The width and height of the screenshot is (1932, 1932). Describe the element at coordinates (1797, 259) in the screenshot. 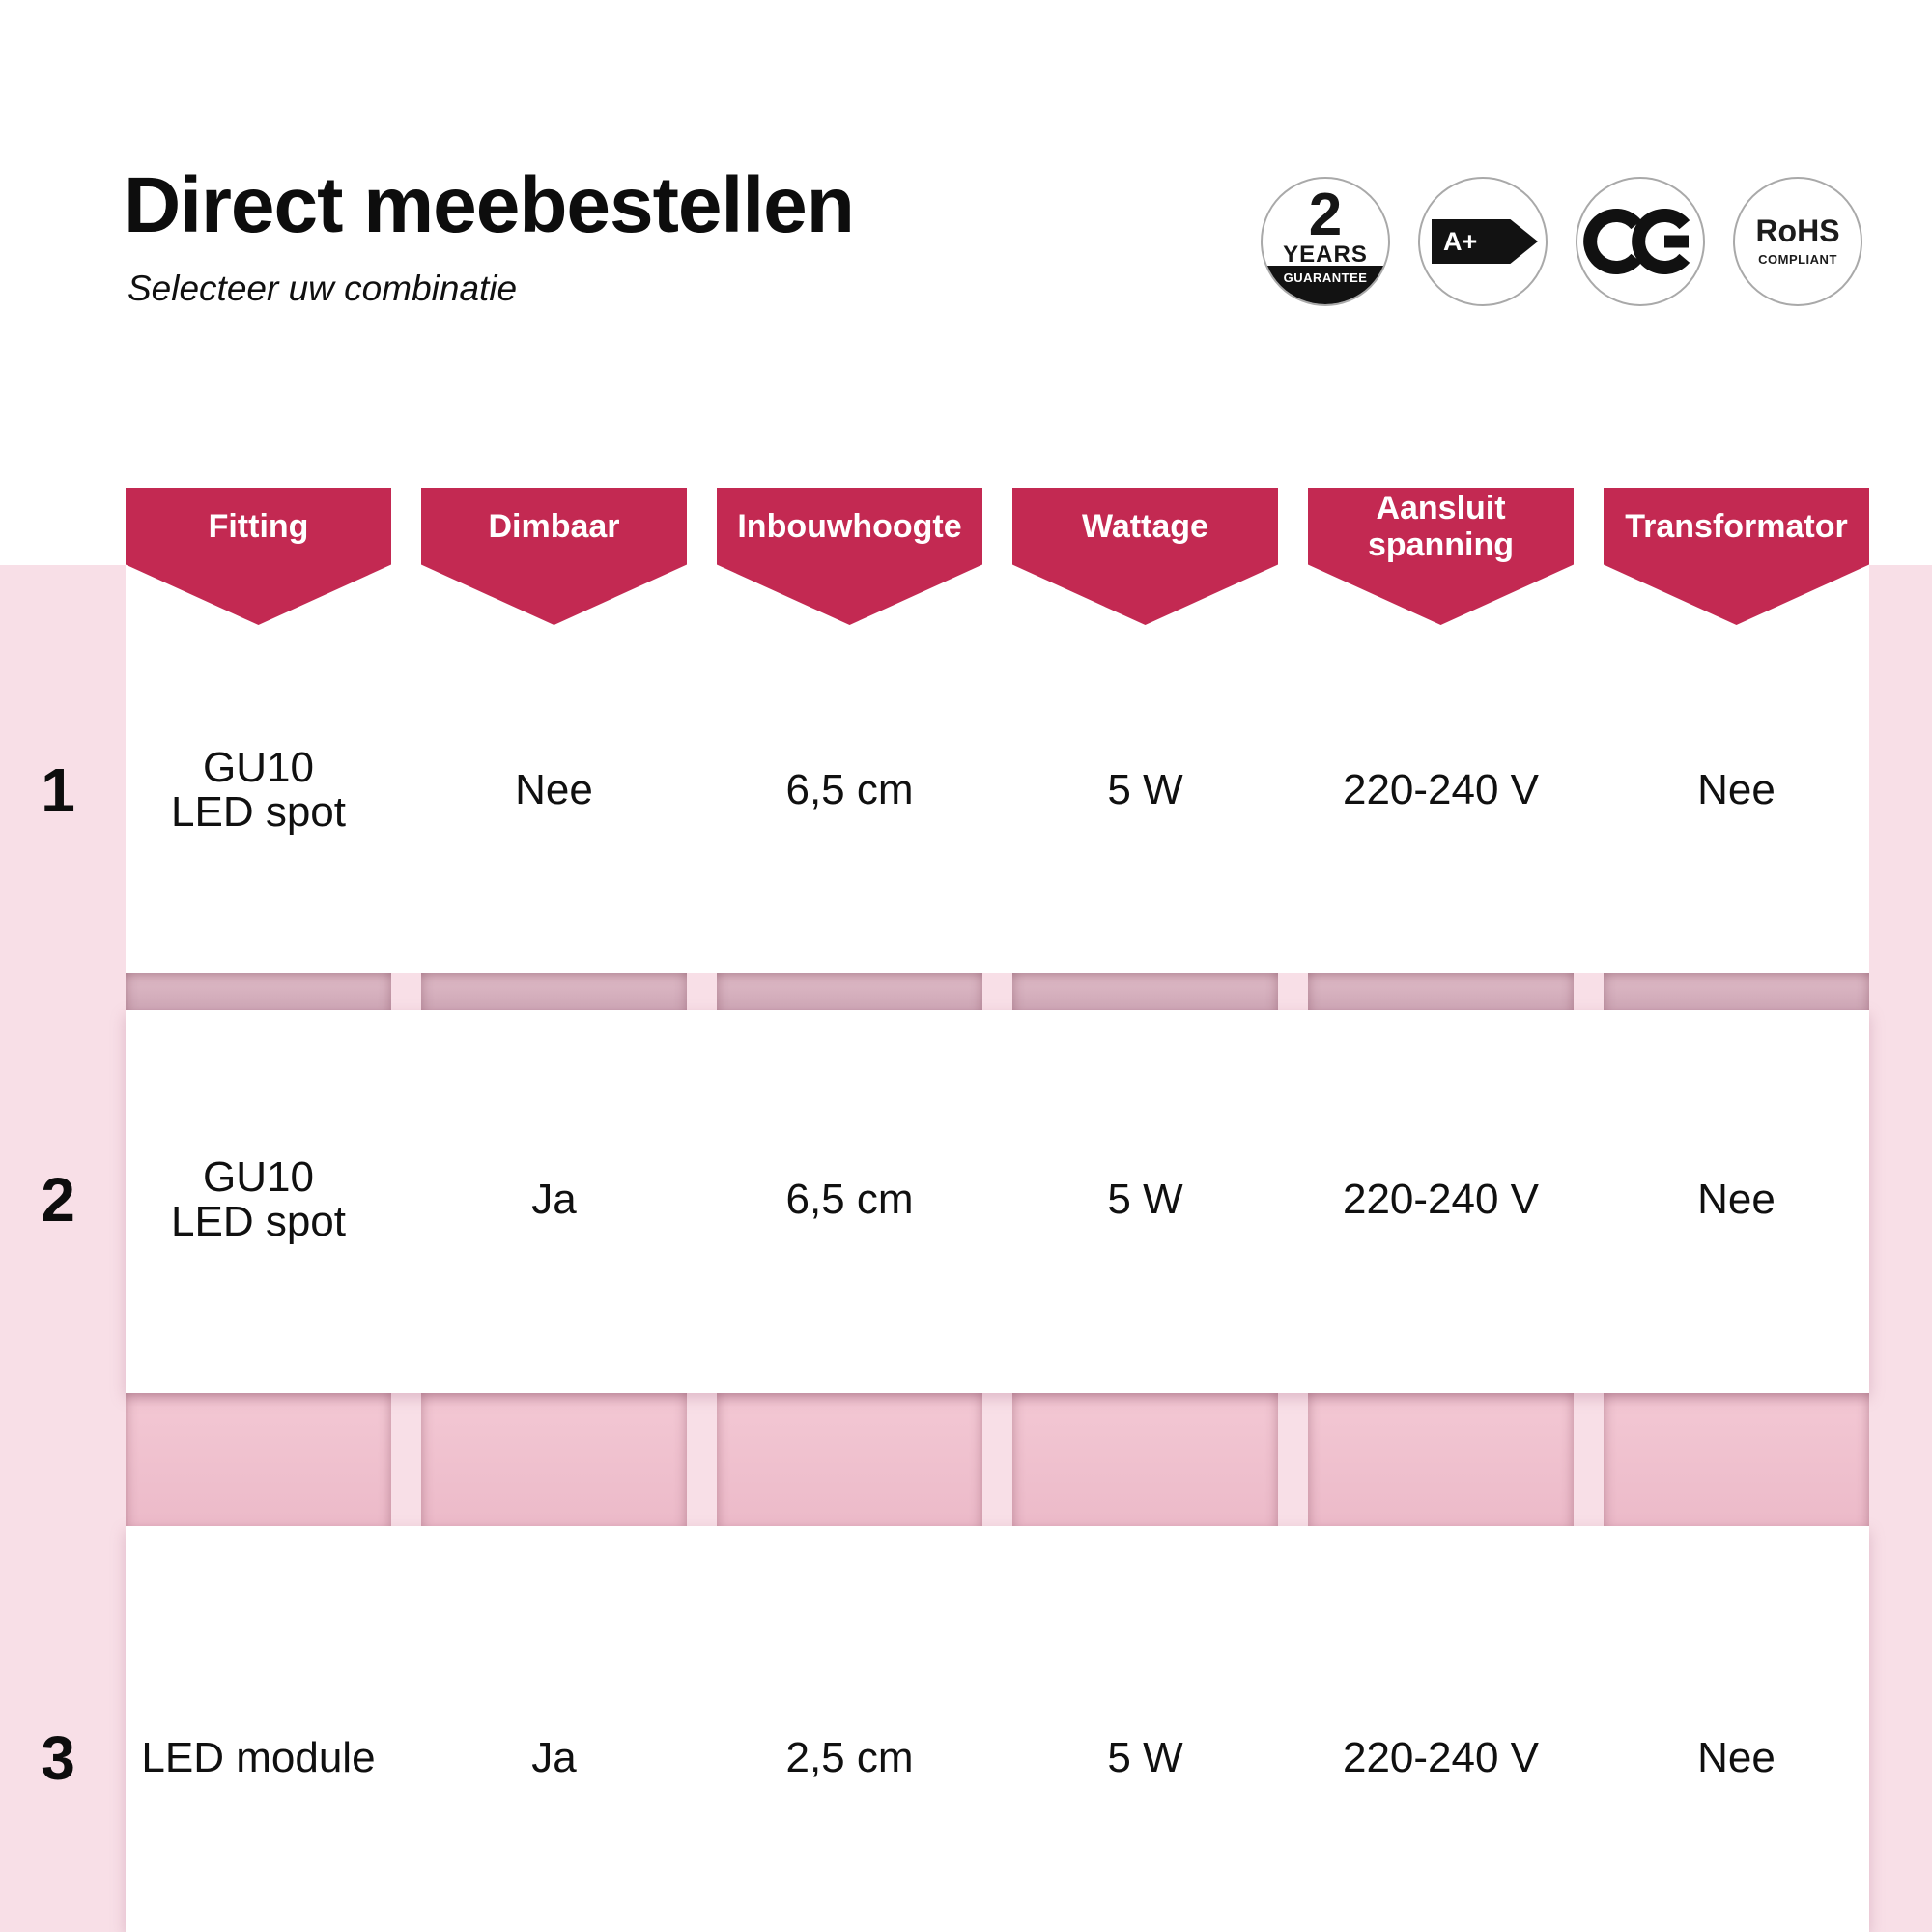

I see `rohs-subtitle: COMPLIANT` at that location.